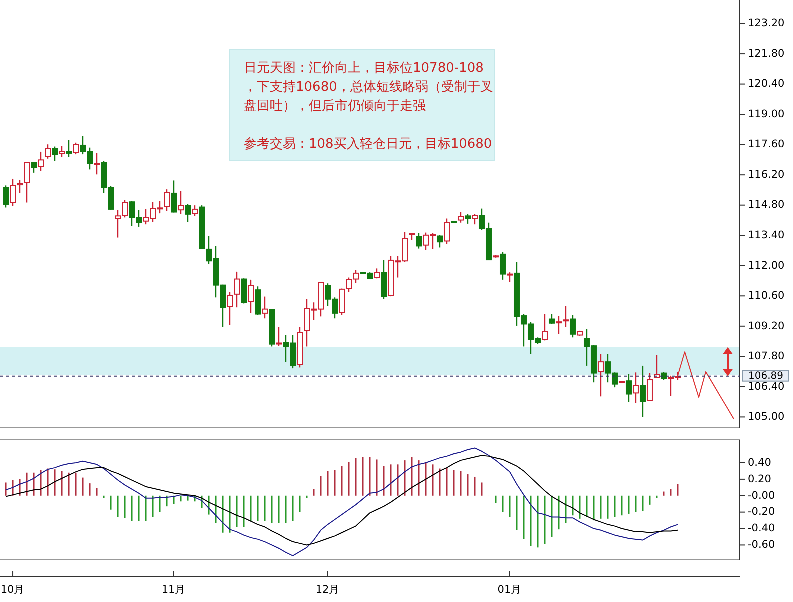 The height and width of the screenshot is (602, 793). I want to click on y-tick-label: -0.00, so click(762, 496).